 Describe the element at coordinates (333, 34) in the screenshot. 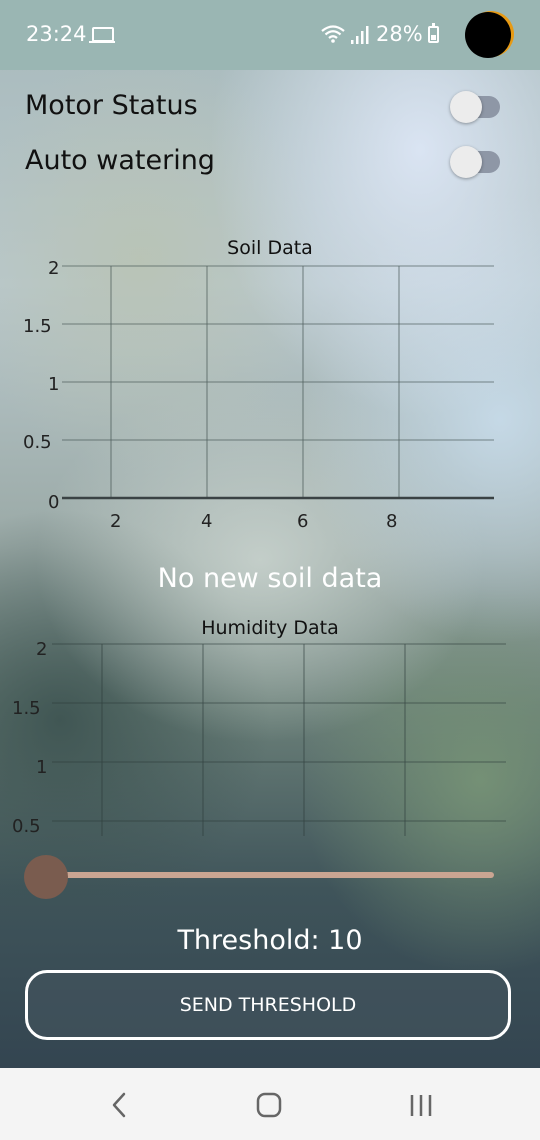

I see `wifi-icon` at that location.